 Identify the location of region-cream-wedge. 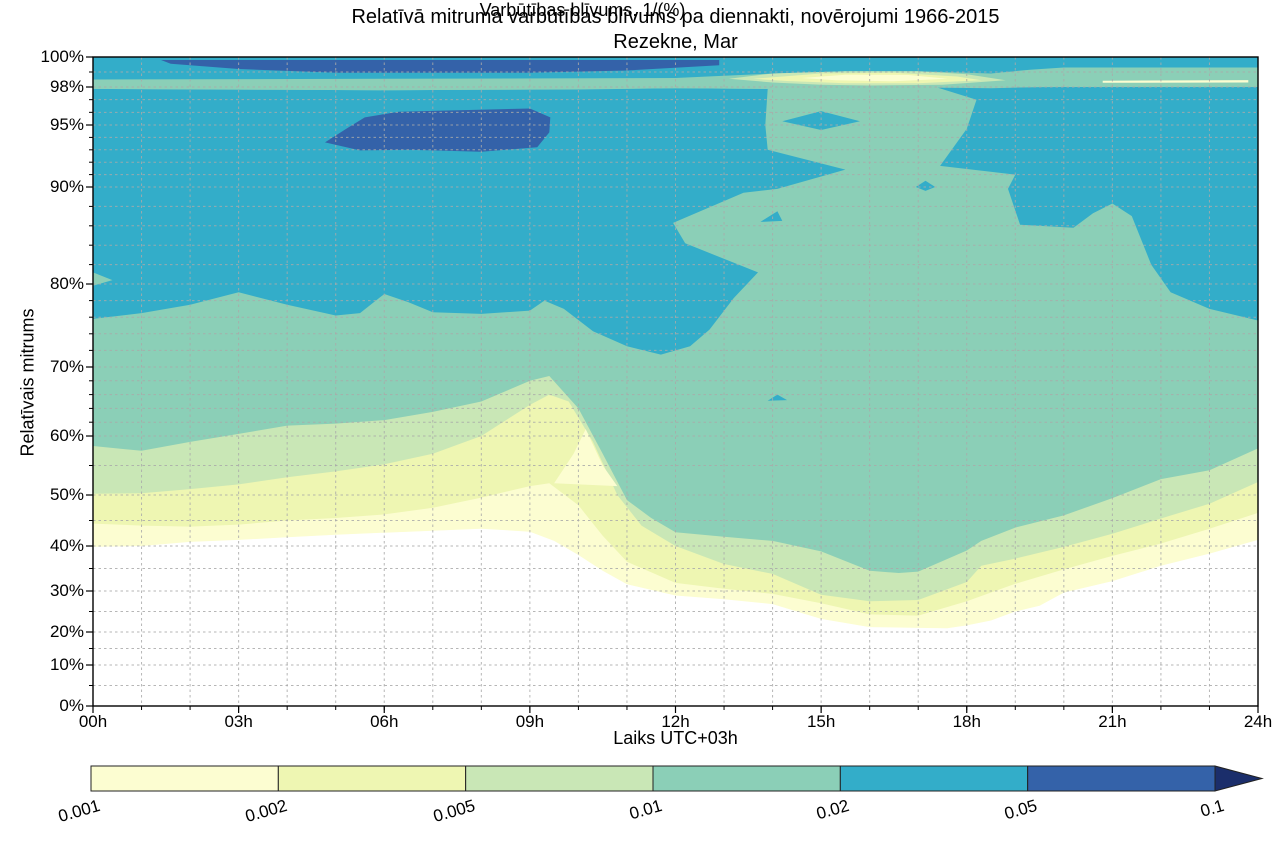
(586, 458).